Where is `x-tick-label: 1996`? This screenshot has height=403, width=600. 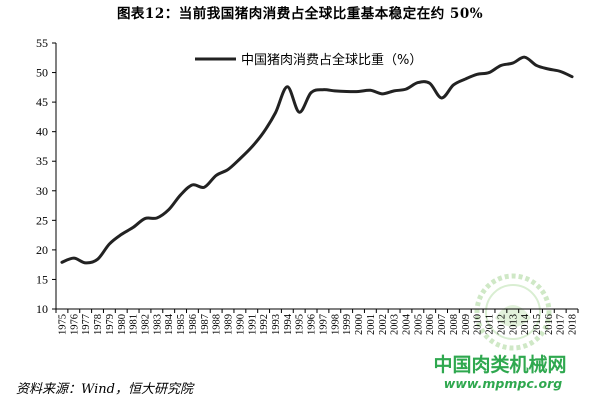
x-tick-label: 1996 is located at coordinates (312, 324).